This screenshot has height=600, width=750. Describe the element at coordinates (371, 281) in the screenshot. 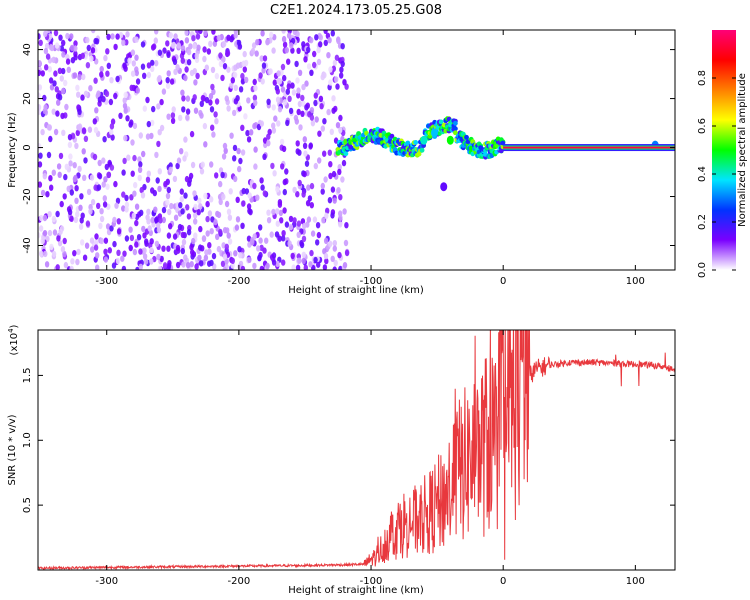

I see `x-tick-label: -100` at that location.